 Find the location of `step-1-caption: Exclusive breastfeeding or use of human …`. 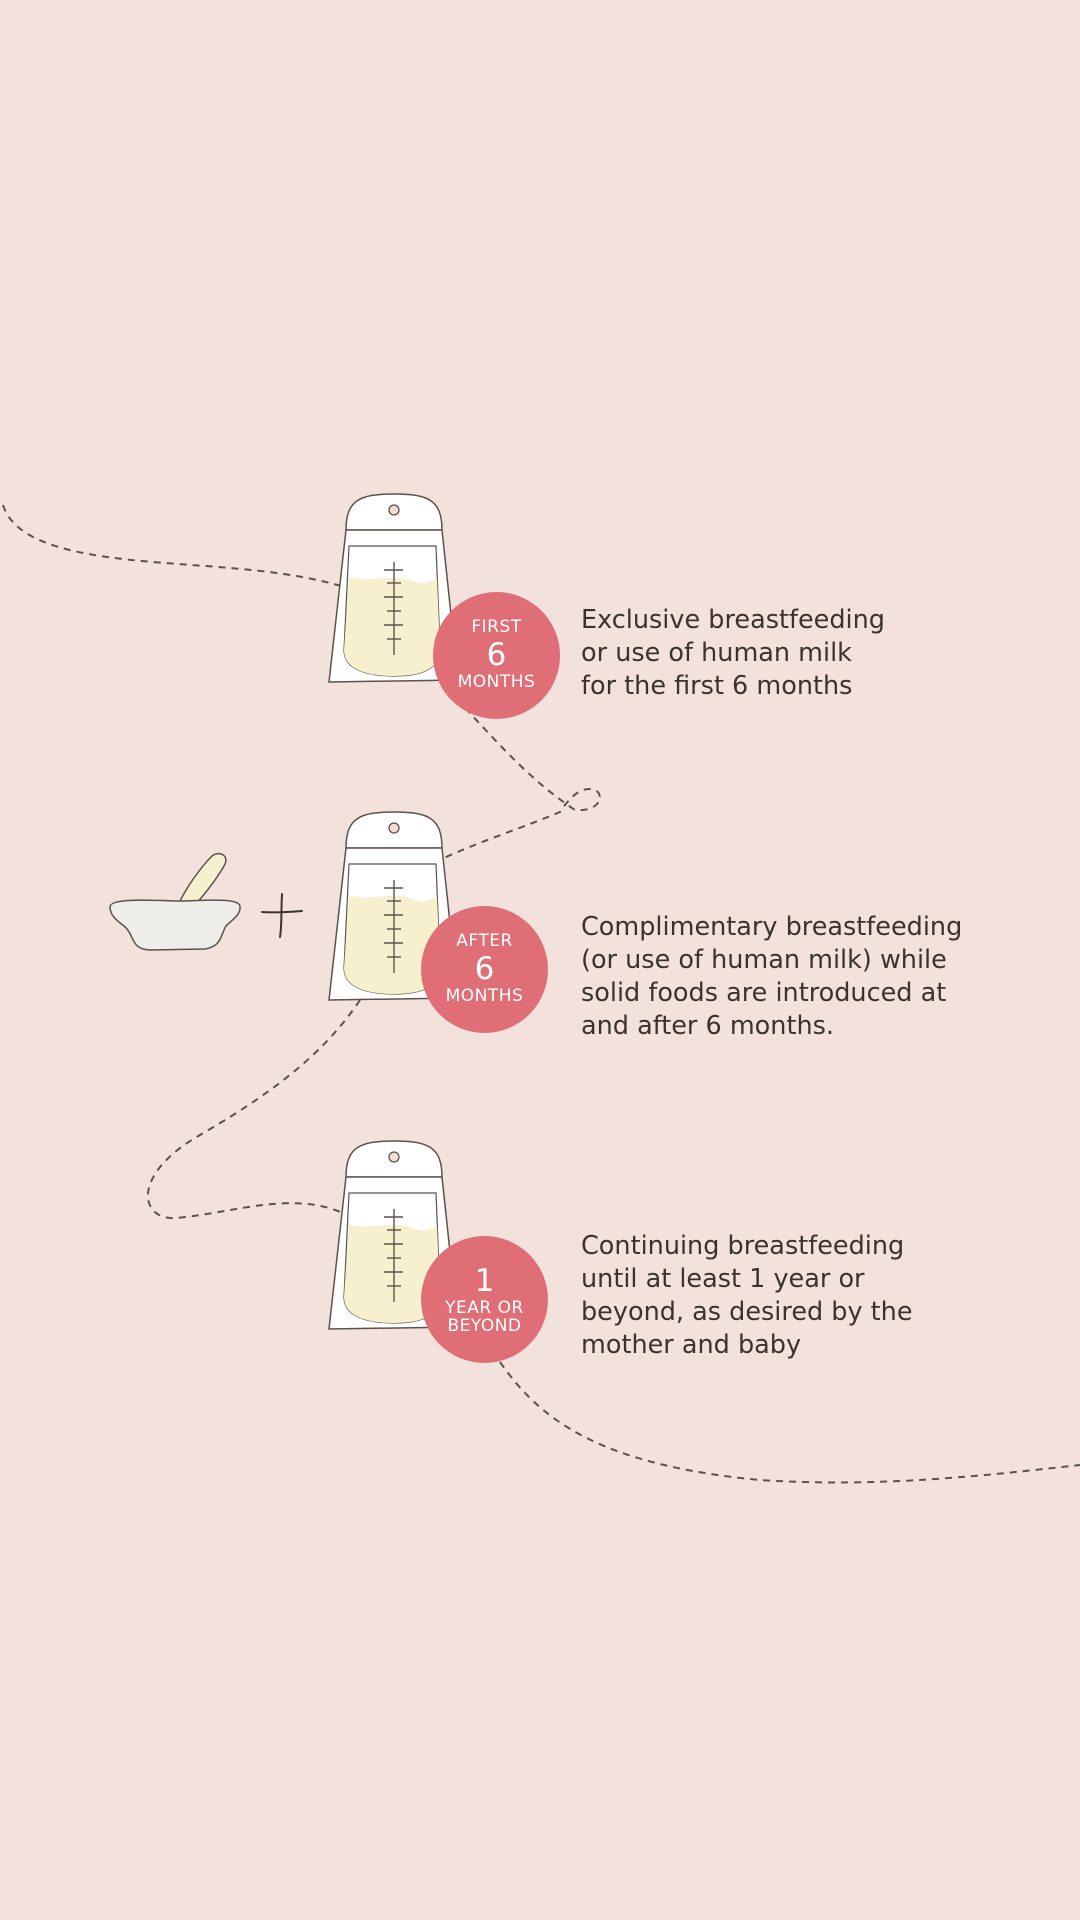

step-1-caption: Exclusive breastfeeding or use of human … is located at coordinates (816, 653).